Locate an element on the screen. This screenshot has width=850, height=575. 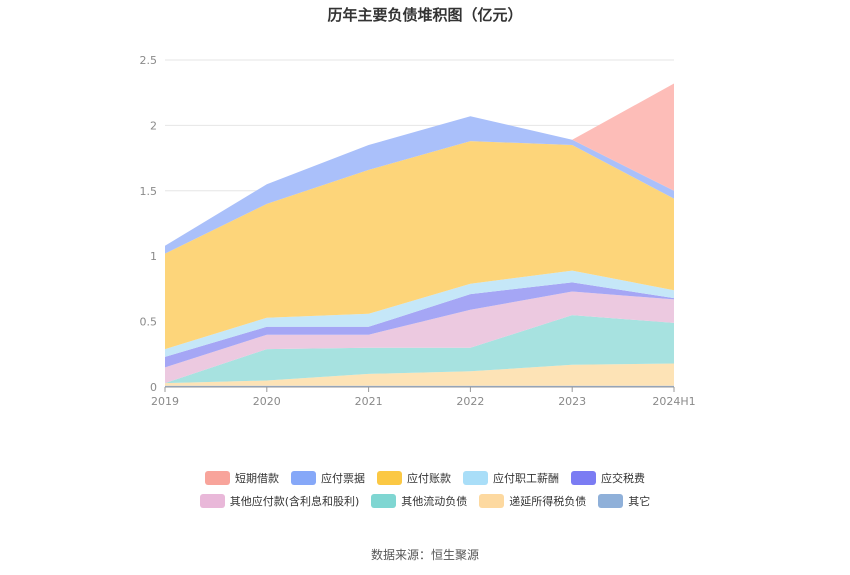
source-note: 数据来源：恒生聚源 is located at coordinates (424, 555).